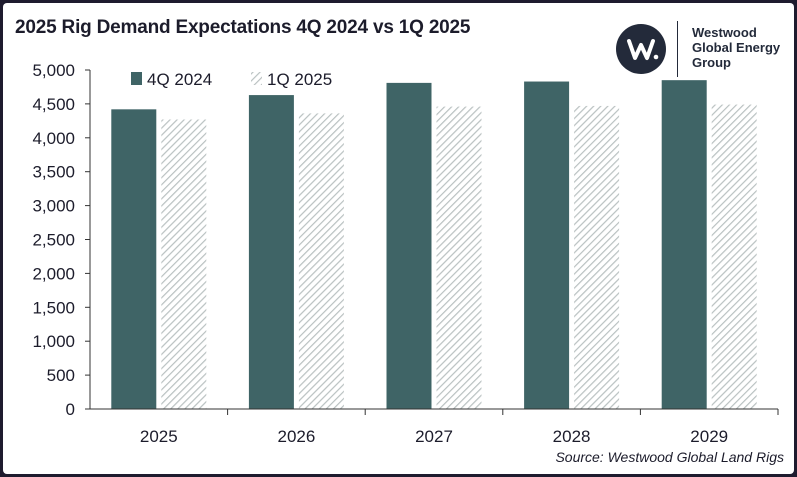 This screenshot has height=477, width=797. Describe the element at coordinates (669, 457) in the screenshot. I see `source-note: Source: Westwood Global Land Rigs` at that location.